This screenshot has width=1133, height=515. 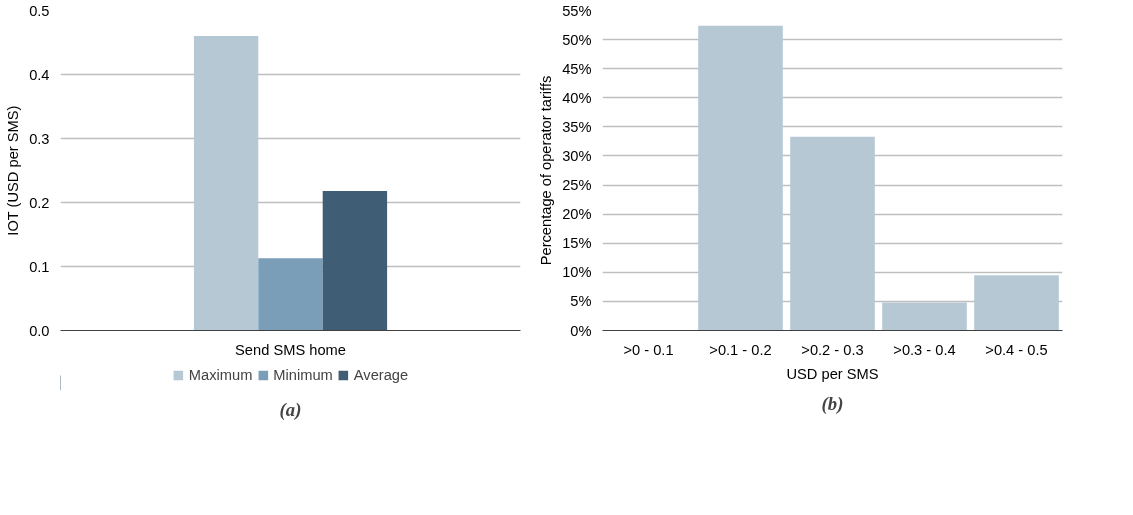 What do you see at coordinates (13, 170) in the screenshot?
I see `y-axis-title: IOT (USD per SMS)` at bounding box center [13, 170].